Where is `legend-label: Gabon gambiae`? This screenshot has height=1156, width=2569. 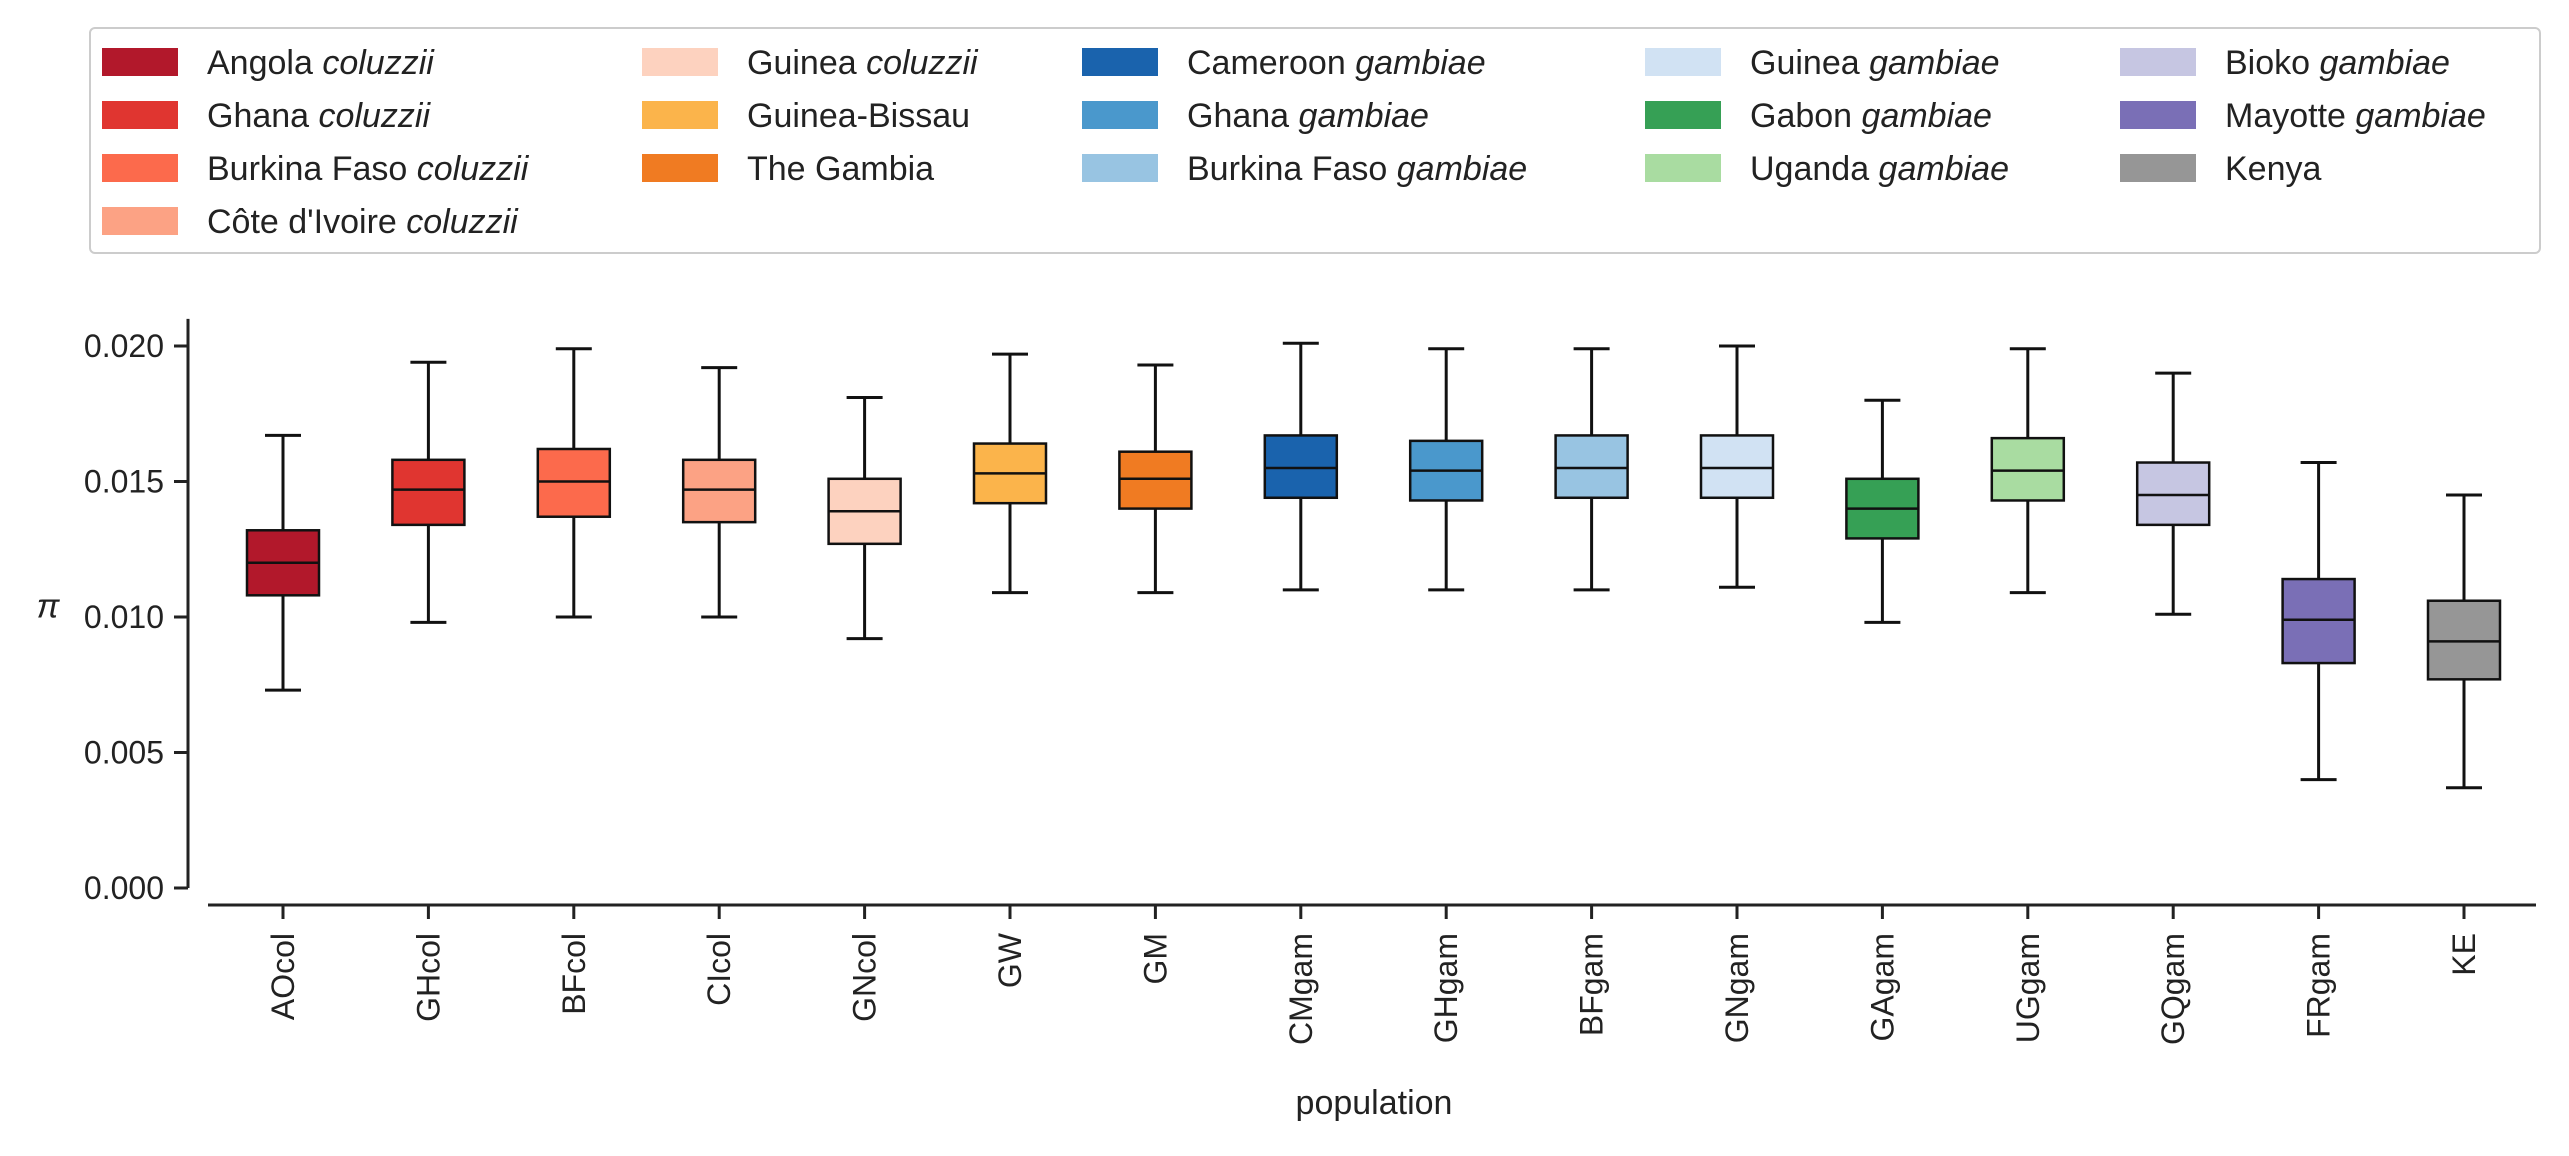 legend-label: Gabon gambiae is located at coordinates (1871, 116).